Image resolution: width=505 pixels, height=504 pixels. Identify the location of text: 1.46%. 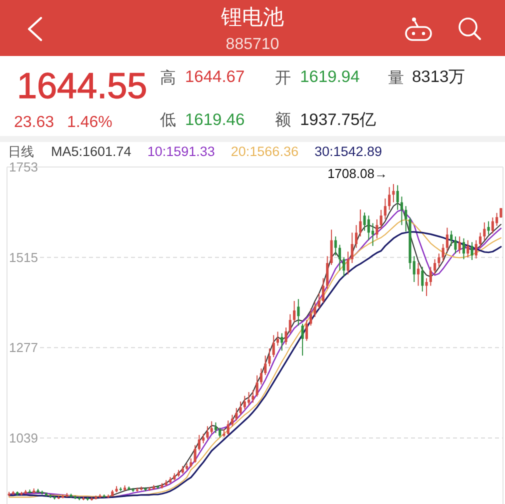
(89, 122).